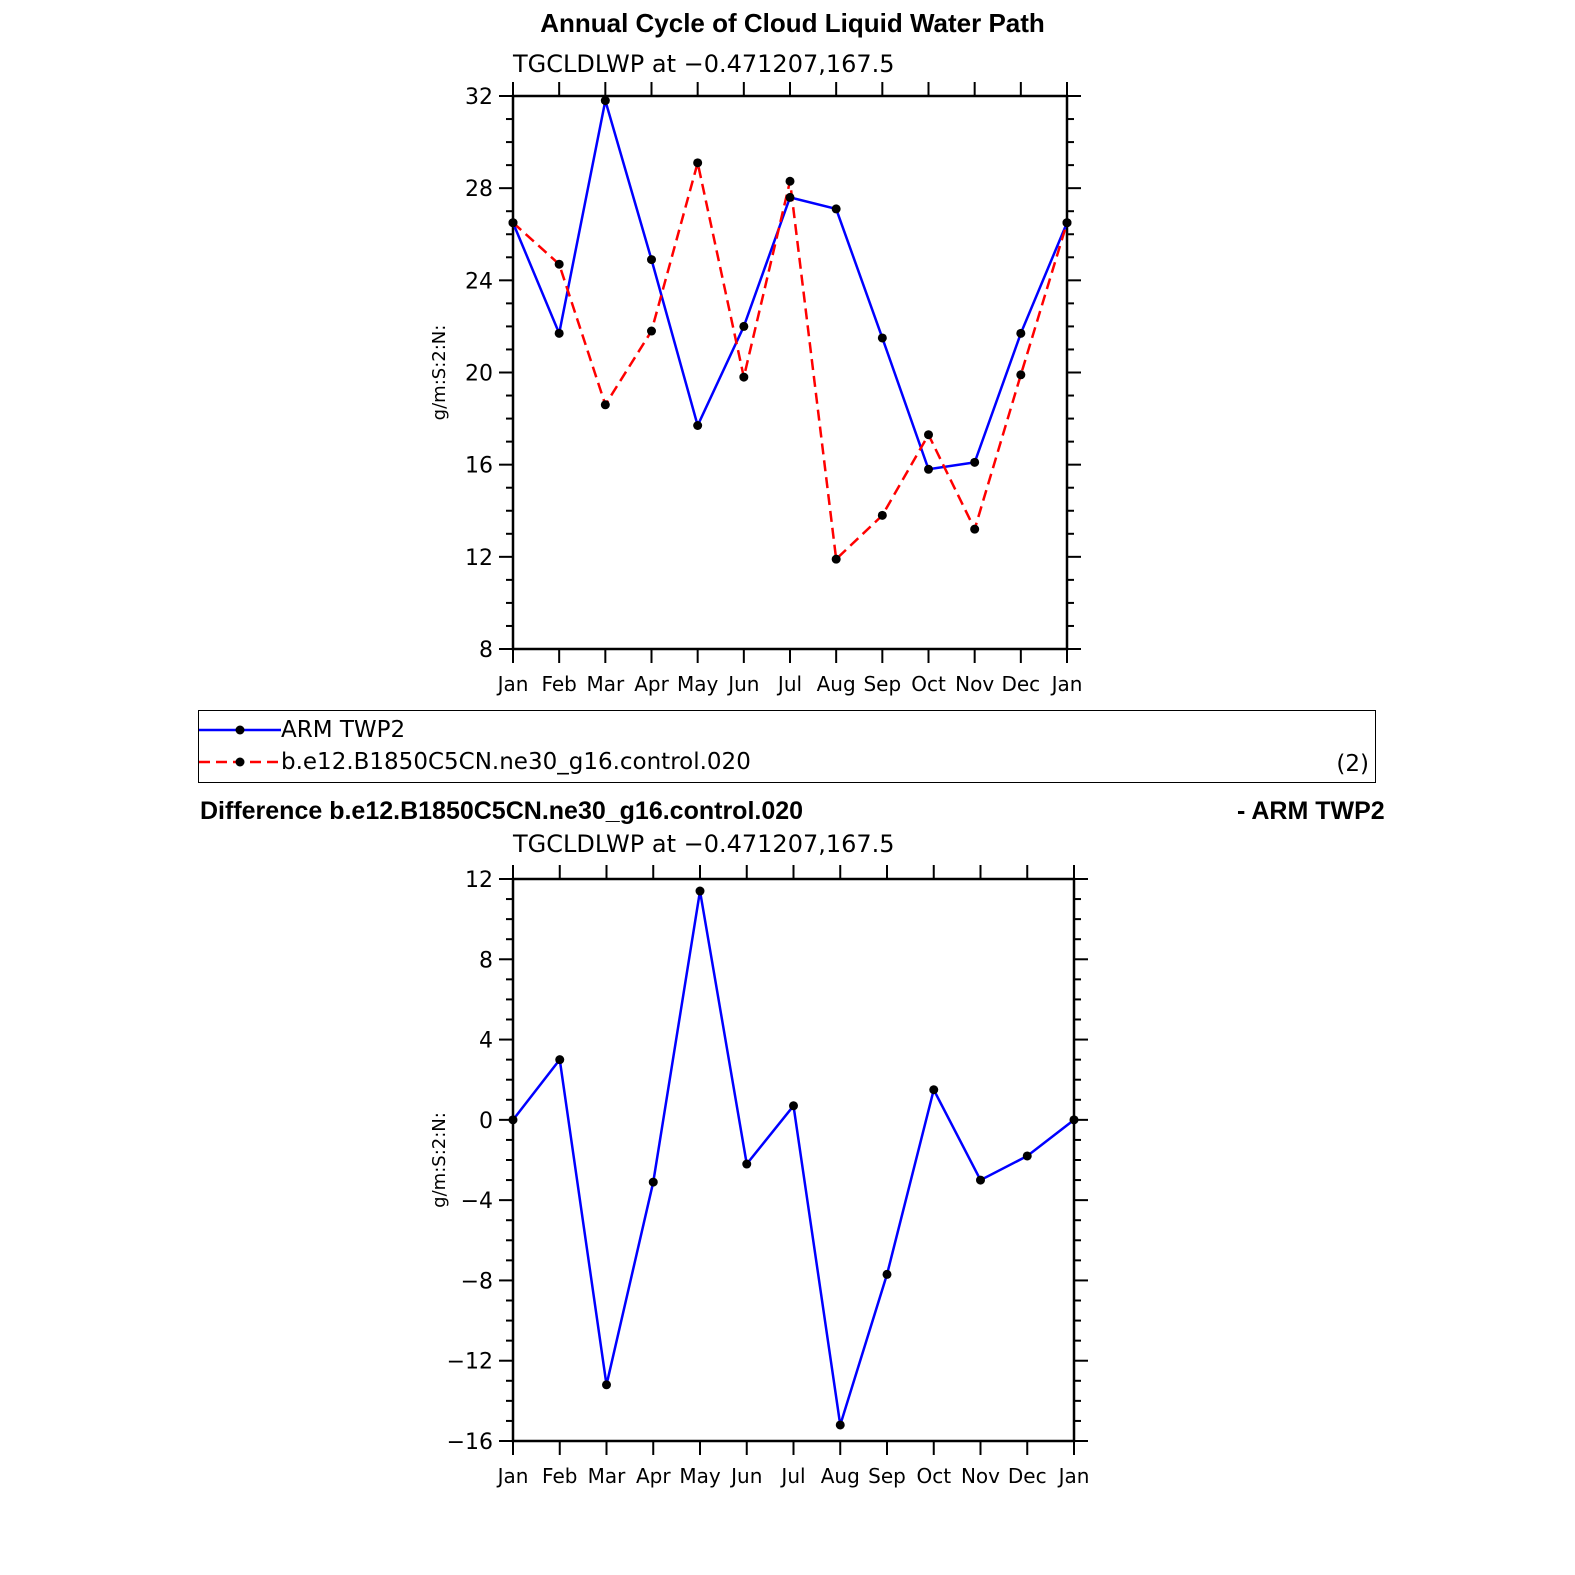 Image resolution: width=1575 pixels, height=1575 pixels. Describe the element at coordinates (343, 730) in the screenshot. I see `legend-label-arm: ARM TWP2` at that location.